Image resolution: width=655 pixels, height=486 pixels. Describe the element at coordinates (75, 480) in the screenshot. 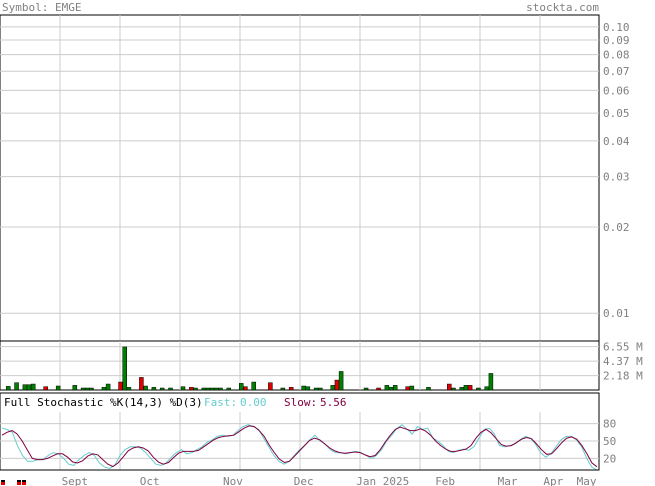

I see `x-tick-label: Sept` at that location.